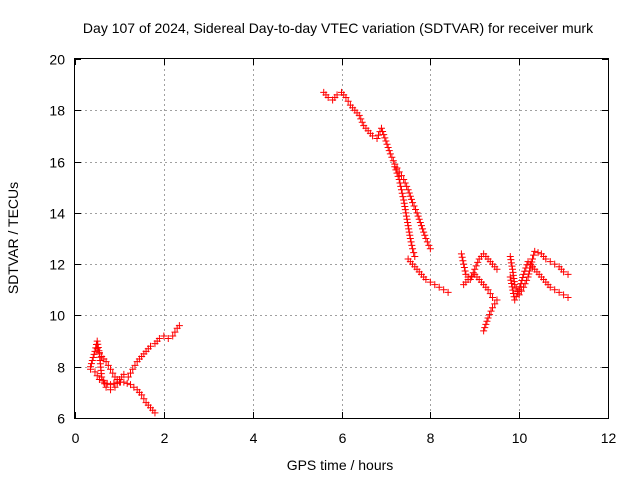 This screenshot has height=480, width=640. What do you see at coordinates (165, 438) in the screenshot?
I see `x-tick-label: 2` at bounding box center [165, 438].